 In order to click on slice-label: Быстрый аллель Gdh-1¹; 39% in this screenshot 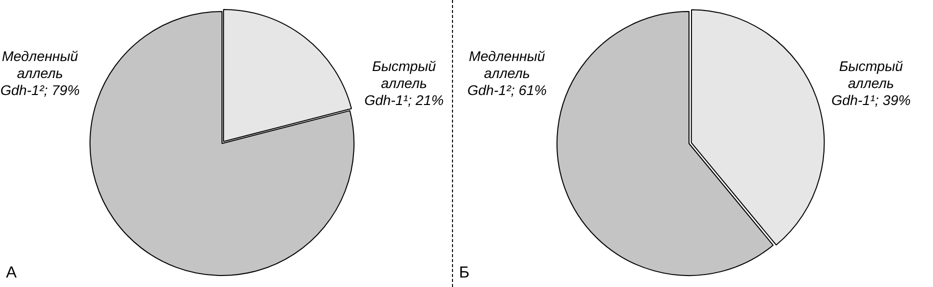, I will do `click(871, 83)`.